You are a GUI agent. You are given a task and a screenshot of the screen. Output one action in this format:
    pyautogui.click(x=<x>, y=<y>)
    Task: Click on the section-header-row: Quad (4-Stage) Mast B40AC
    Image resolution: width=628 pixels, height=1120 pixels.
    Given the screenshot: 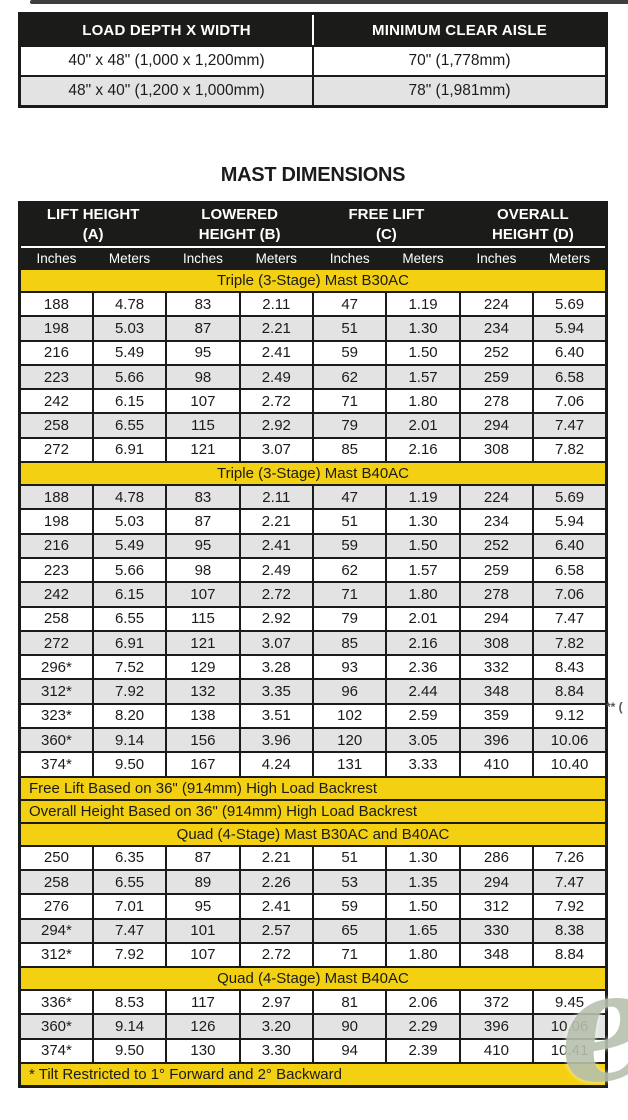 What is the action you would take?
    pyautogui.click(x=313, y=979)
    